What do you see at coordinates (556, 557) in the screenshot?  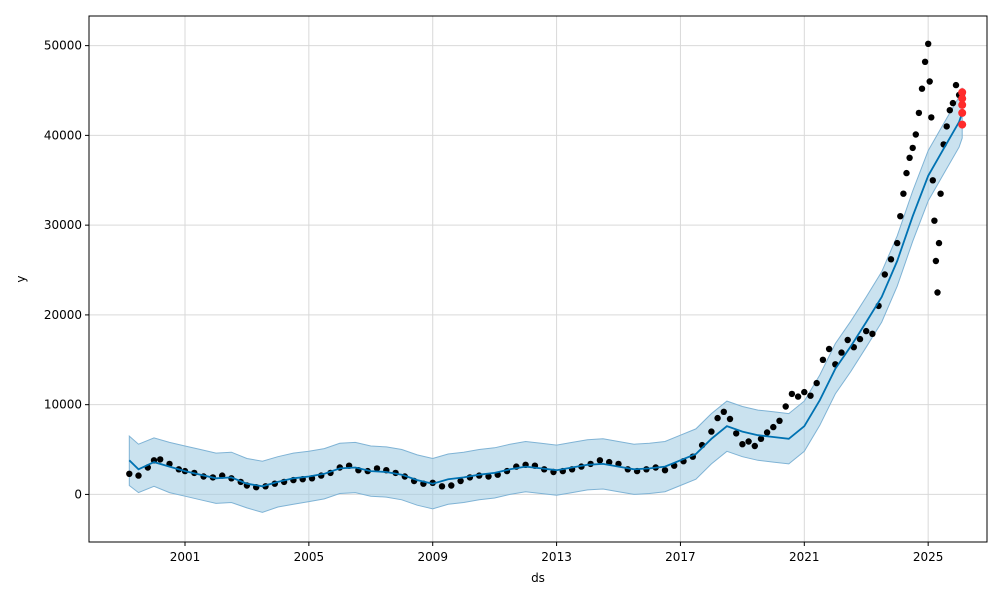 I see `x-tick-label: 2013` at bounding box center [556, 557].